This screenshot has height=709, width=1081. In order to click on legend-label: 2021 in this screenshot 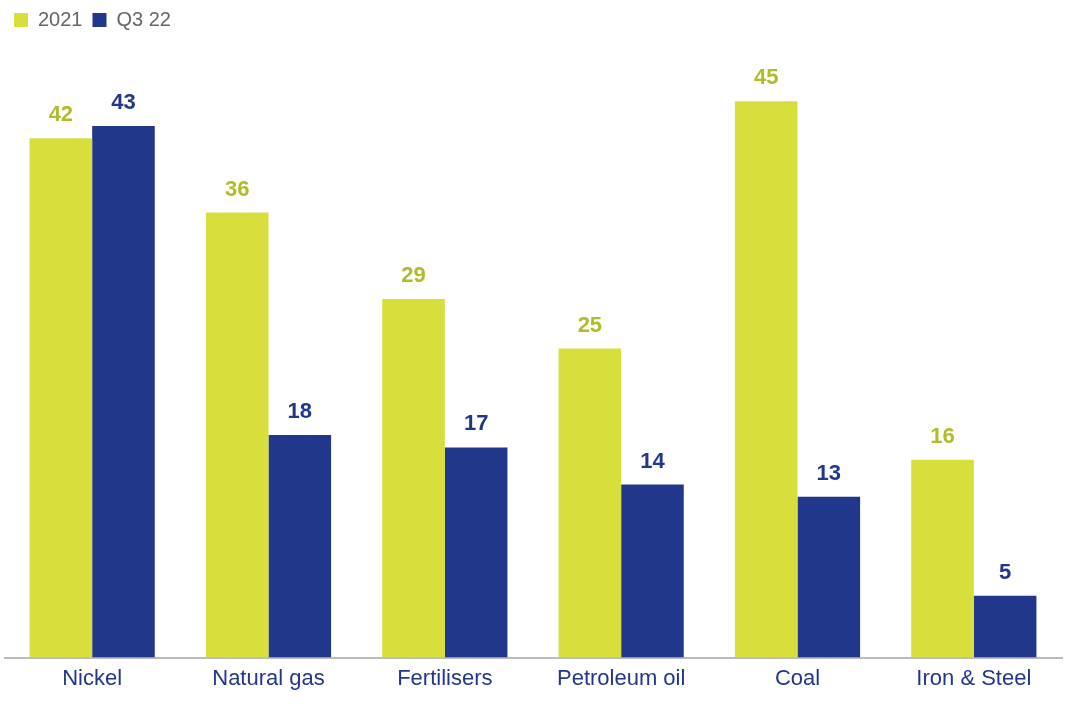, I will do `click(60, 18)`.